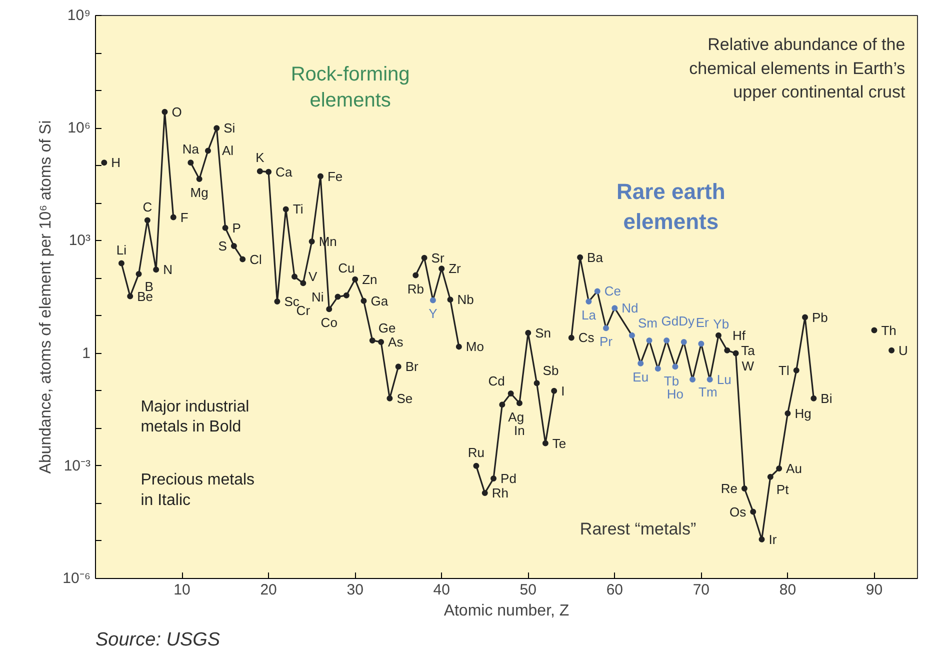 The width and height of the screenshot is (930, 662). What do you see at coordinates (675, 394) in the screenshot?
I see `annotation: Ho` at bounding box center [675, 394].